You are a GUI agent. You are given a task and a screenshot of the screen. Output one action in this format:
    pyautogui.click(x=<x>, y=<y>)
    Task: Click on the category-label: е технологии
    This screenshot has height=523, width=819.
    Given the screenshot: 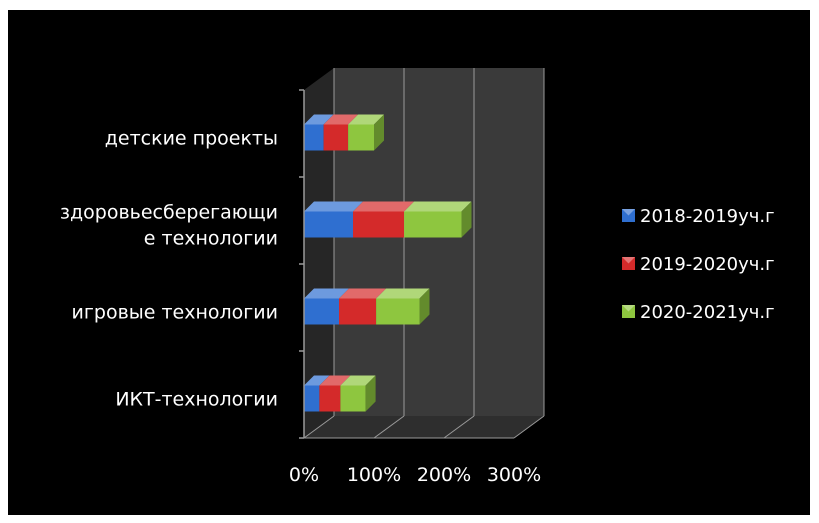 What is the action you would take?
    pyautogui.click(x=211, y=239)
    